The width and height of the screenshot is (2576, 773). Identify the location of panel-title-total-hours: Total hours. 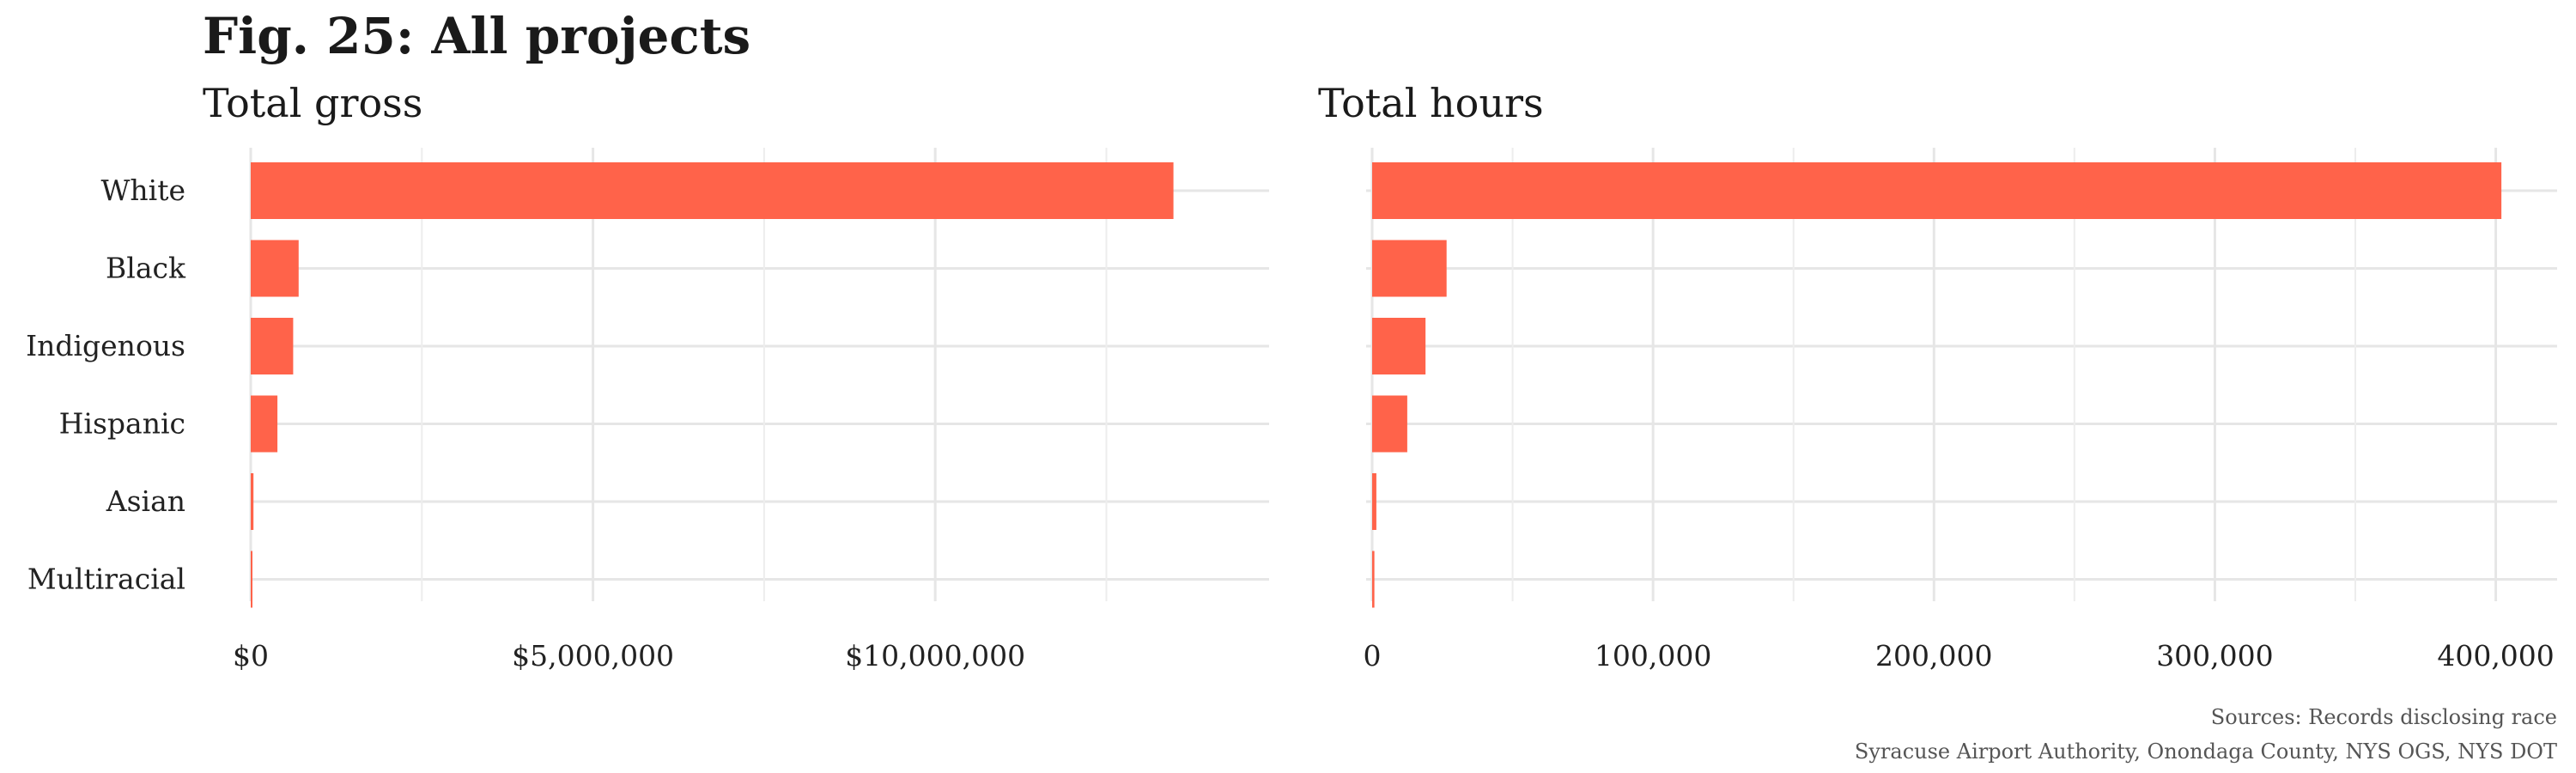
(1431, 103).